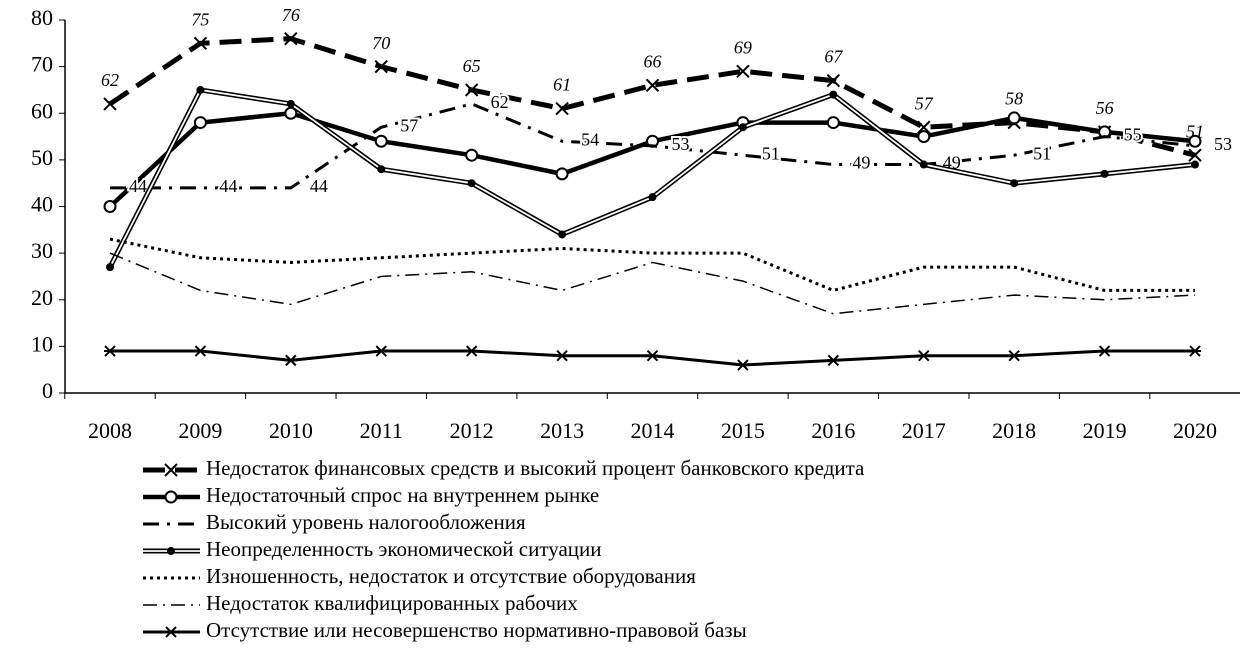 Image resolution: width=1251 pixels, height=659 pixels. What do you see at coordinates (472, 430) in the screenshot?
I see `x-tick-label: 2012` at bounding box center [472, 430].